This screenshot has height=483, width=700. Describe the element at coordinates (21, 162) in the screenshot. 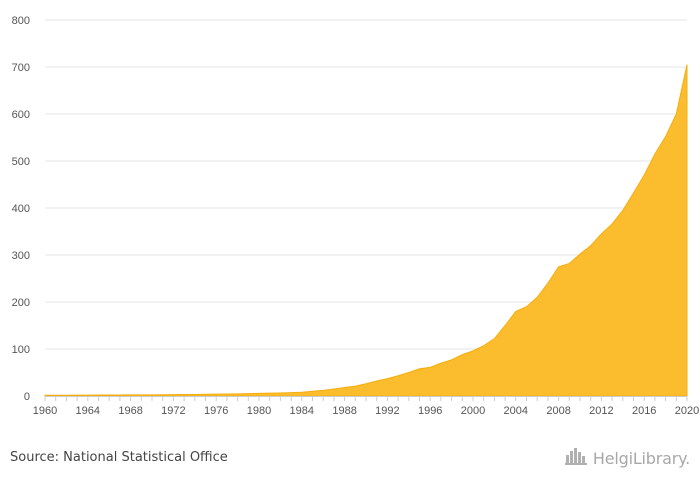

I see `y-tick-label: 500` at that location.